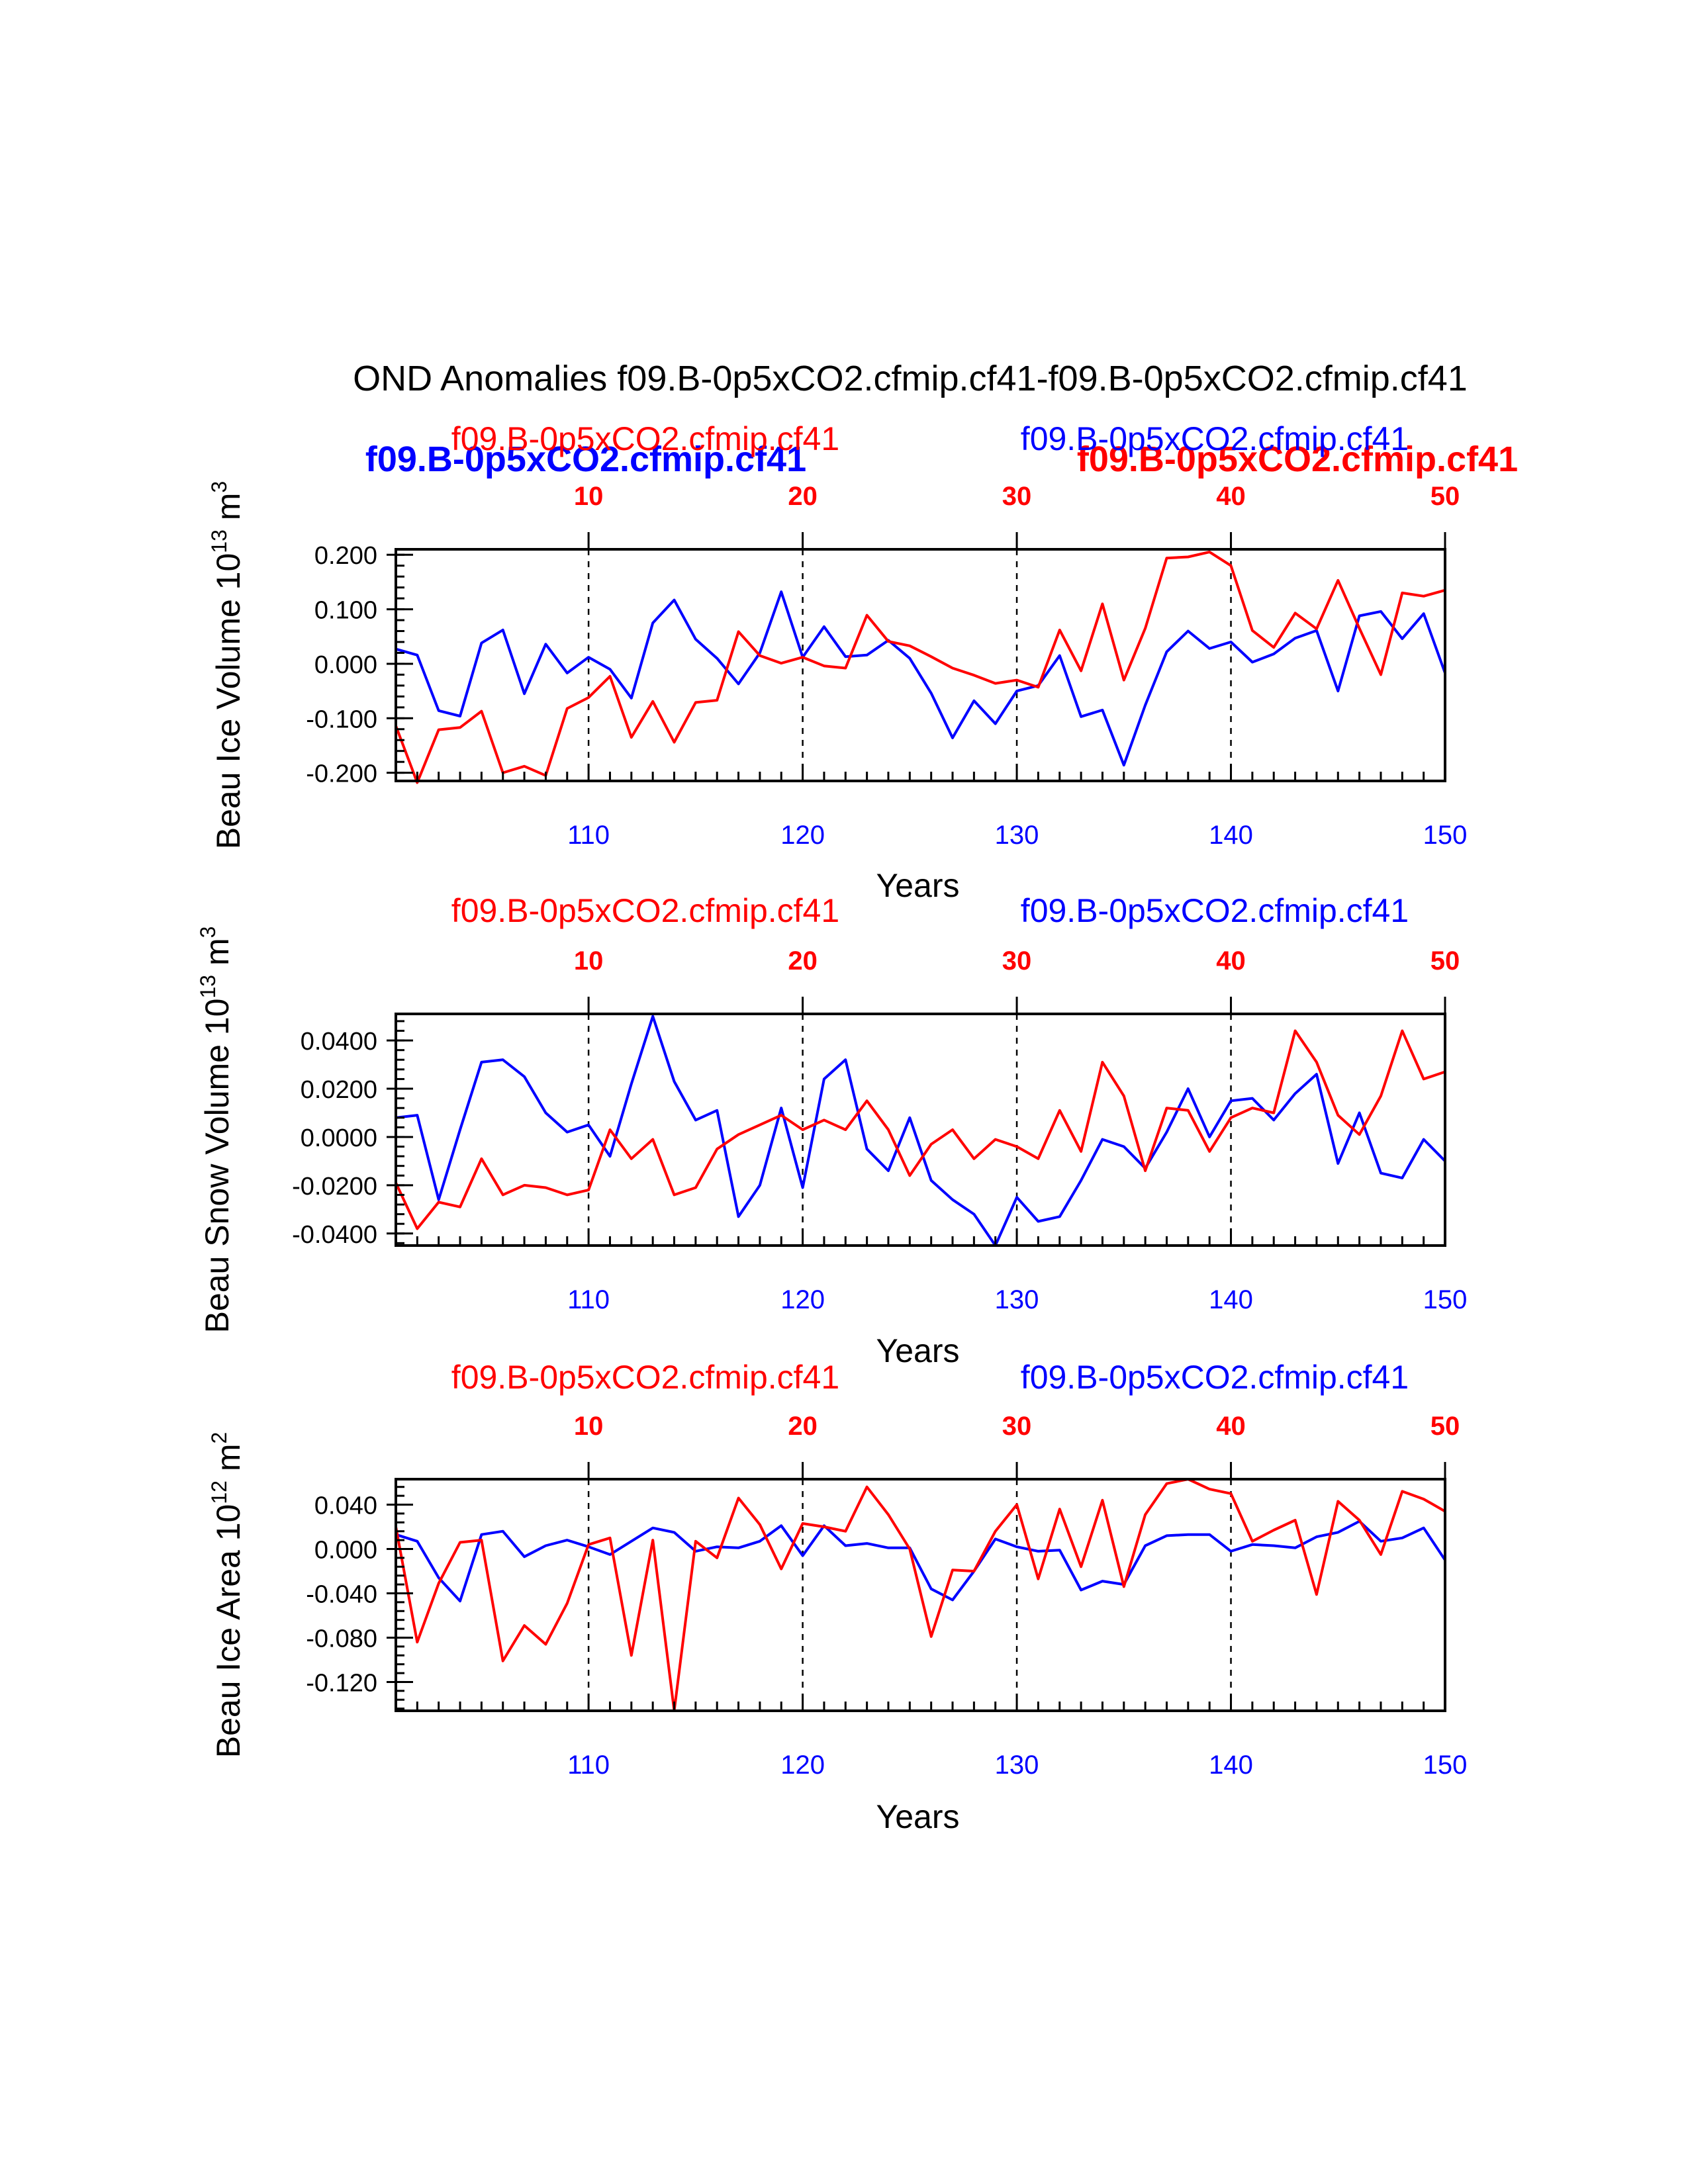 The image size is (1688, 2184). Describe the element at coordinates (216, 1130) in the screenshot. I see `y-axis-label: Beau Snow Volume 1013 m3` at that location.